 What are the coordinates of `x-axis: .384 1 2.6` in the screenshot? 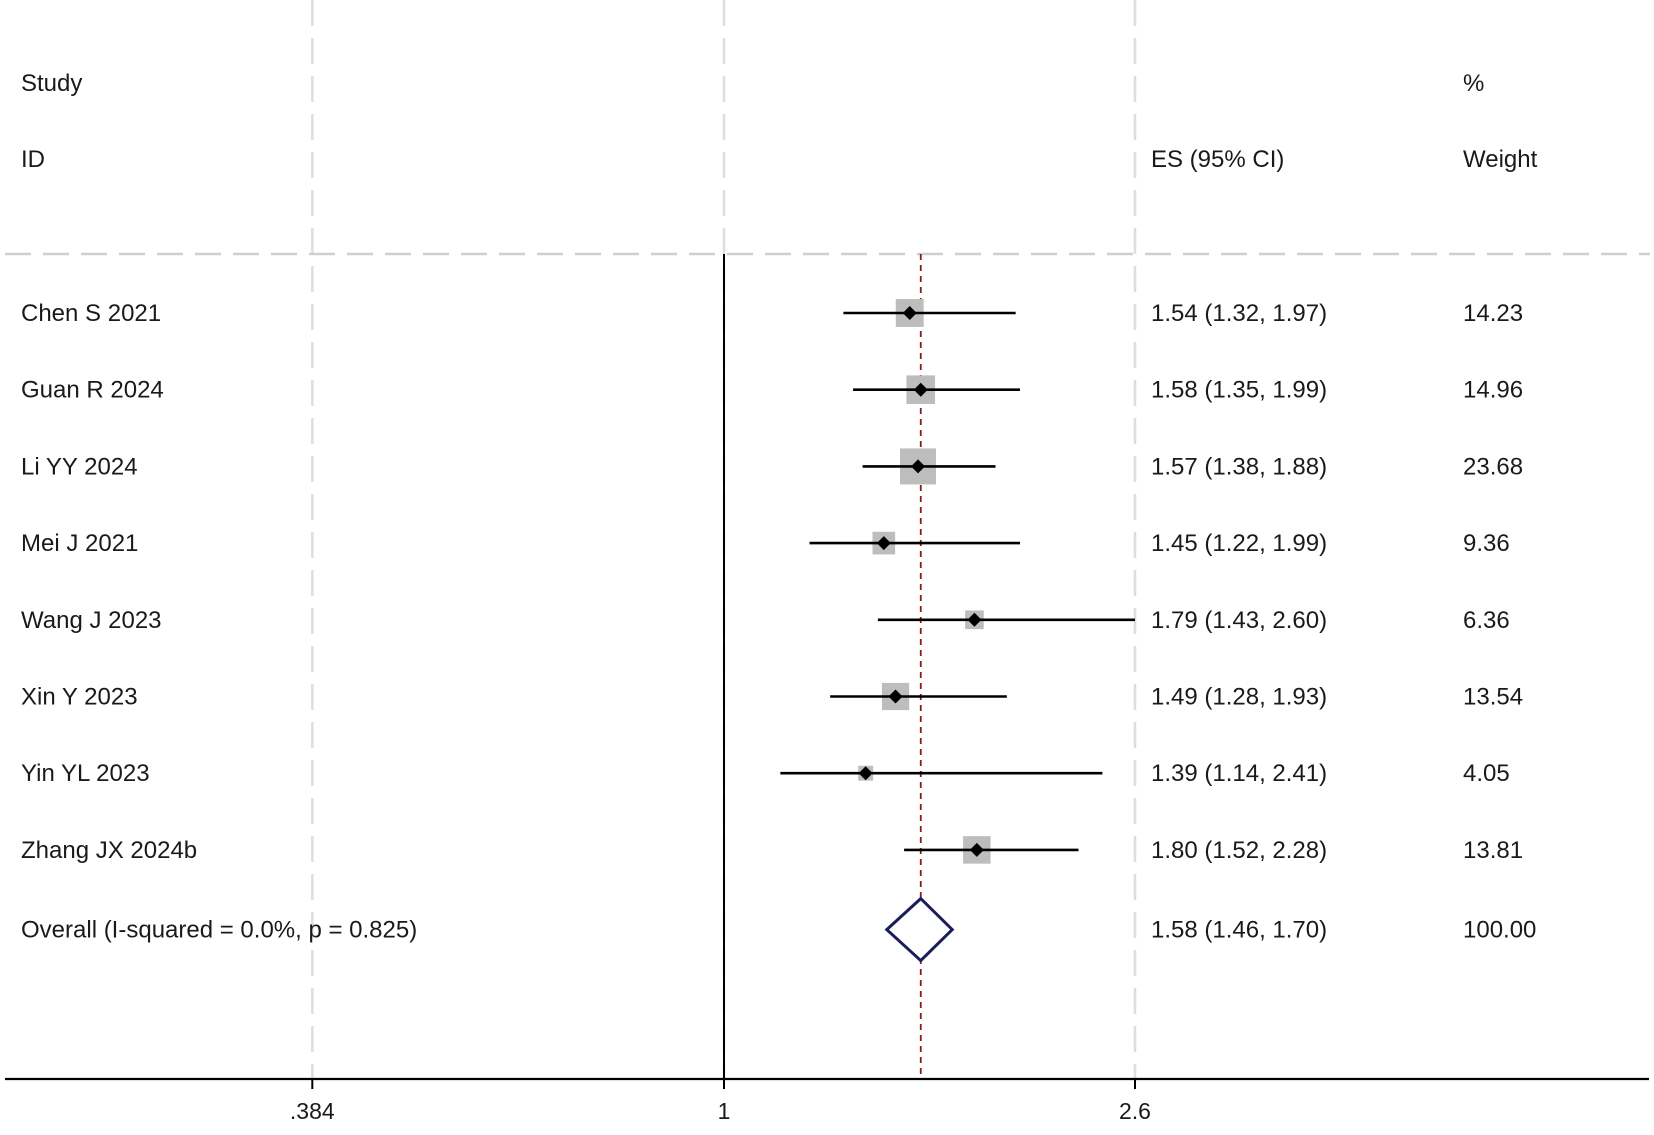 It's located at (827, 1100).